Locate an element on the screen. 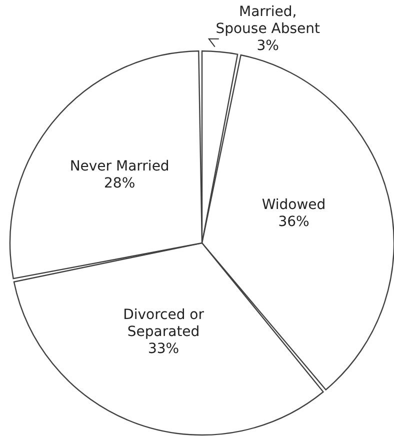 This screenshot has height=437, width=394. data-label: 28% is located at coordinates (120, 183).